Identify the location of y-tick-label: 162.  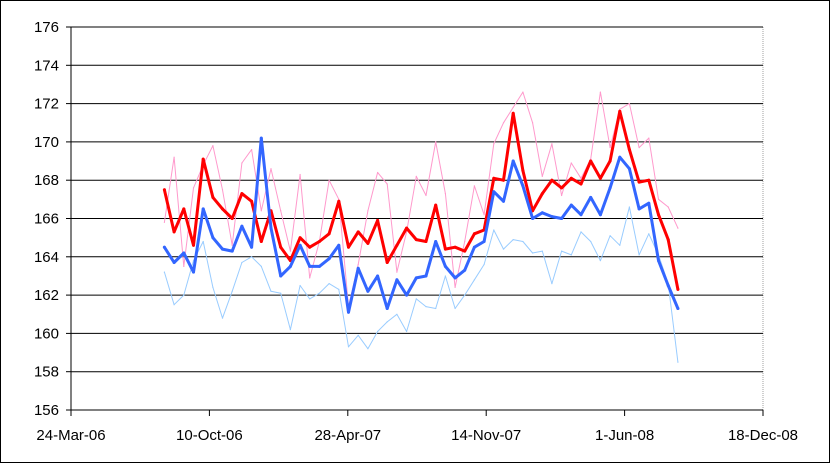
(46, 295).